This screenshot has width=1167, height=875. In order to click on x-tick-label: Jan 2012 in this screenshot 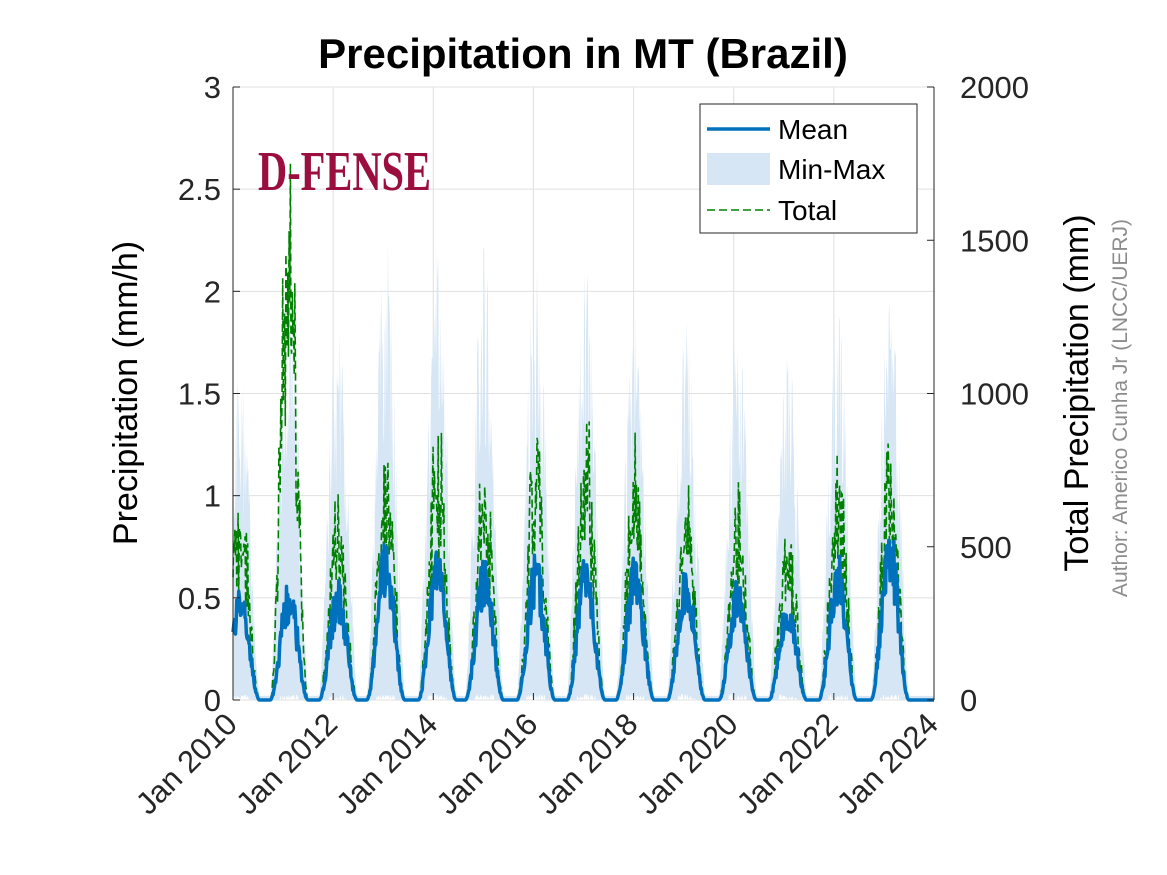, I will do `click(286, 763)`.